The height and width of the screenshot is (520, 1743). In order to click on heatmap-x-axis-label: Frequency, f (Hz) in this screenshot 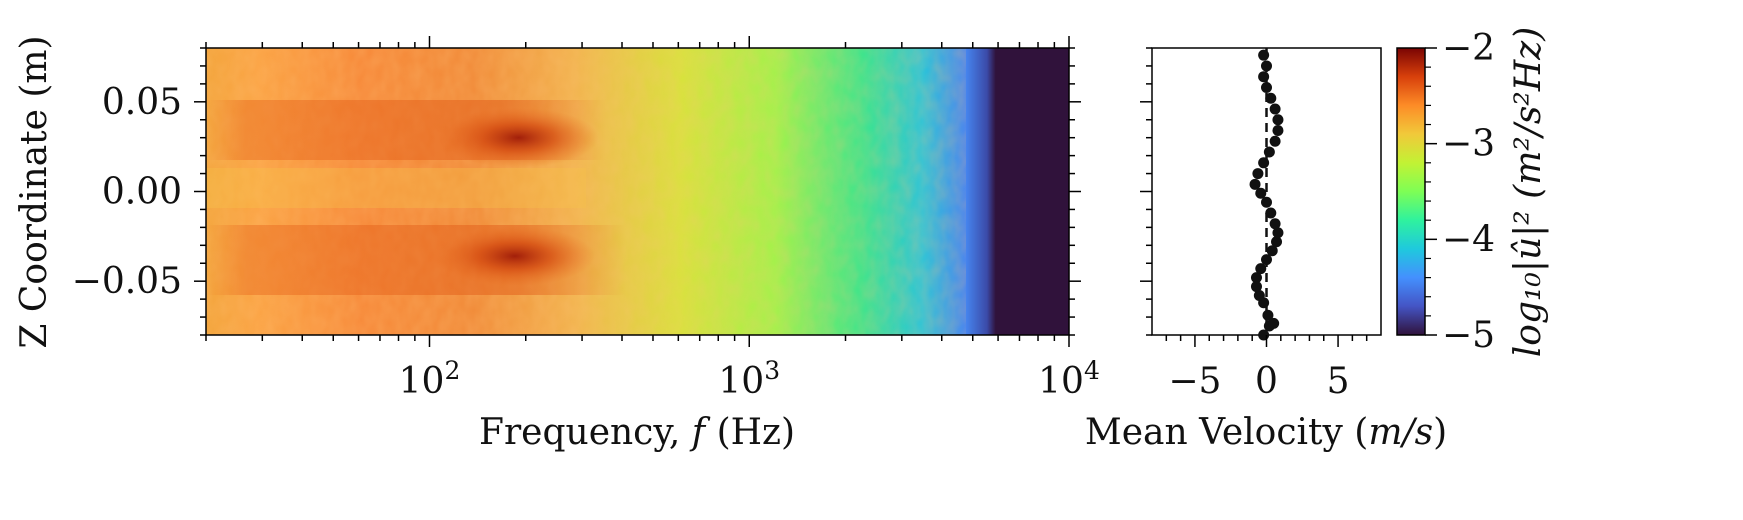, I will do `click(637, 432)`.